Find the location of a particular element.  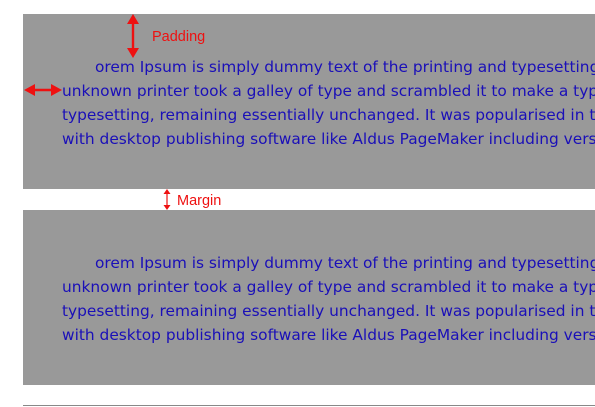

padding-label: Padding is located at coordinates (179, 37).